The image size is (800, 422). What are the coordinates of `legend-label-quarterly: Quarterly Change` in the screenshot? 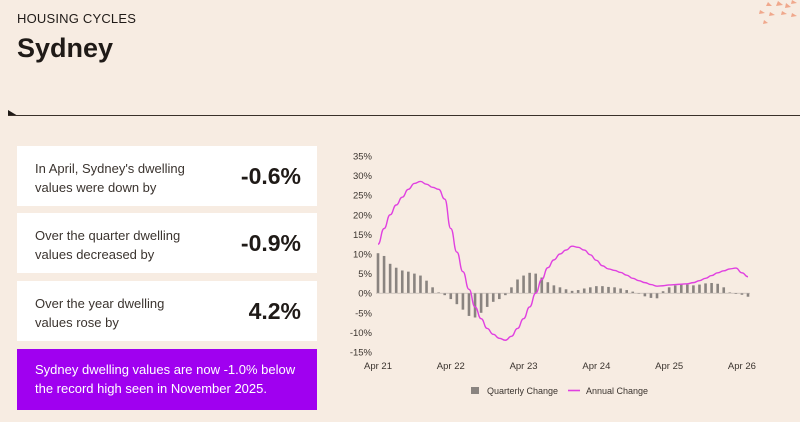 It's located at (522, 391).